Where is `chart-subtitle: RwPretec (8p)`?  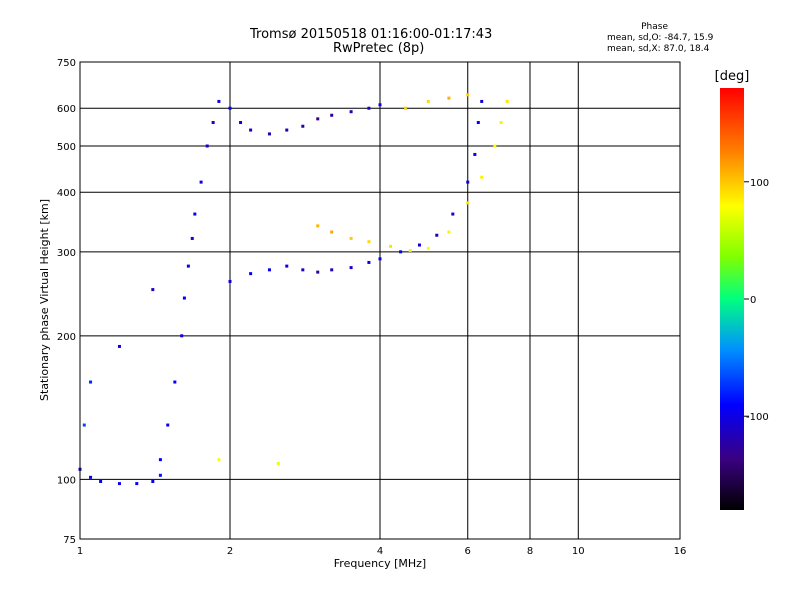 chart-subtitle: RwPretec (8p) is located at coordinates (379, 48).